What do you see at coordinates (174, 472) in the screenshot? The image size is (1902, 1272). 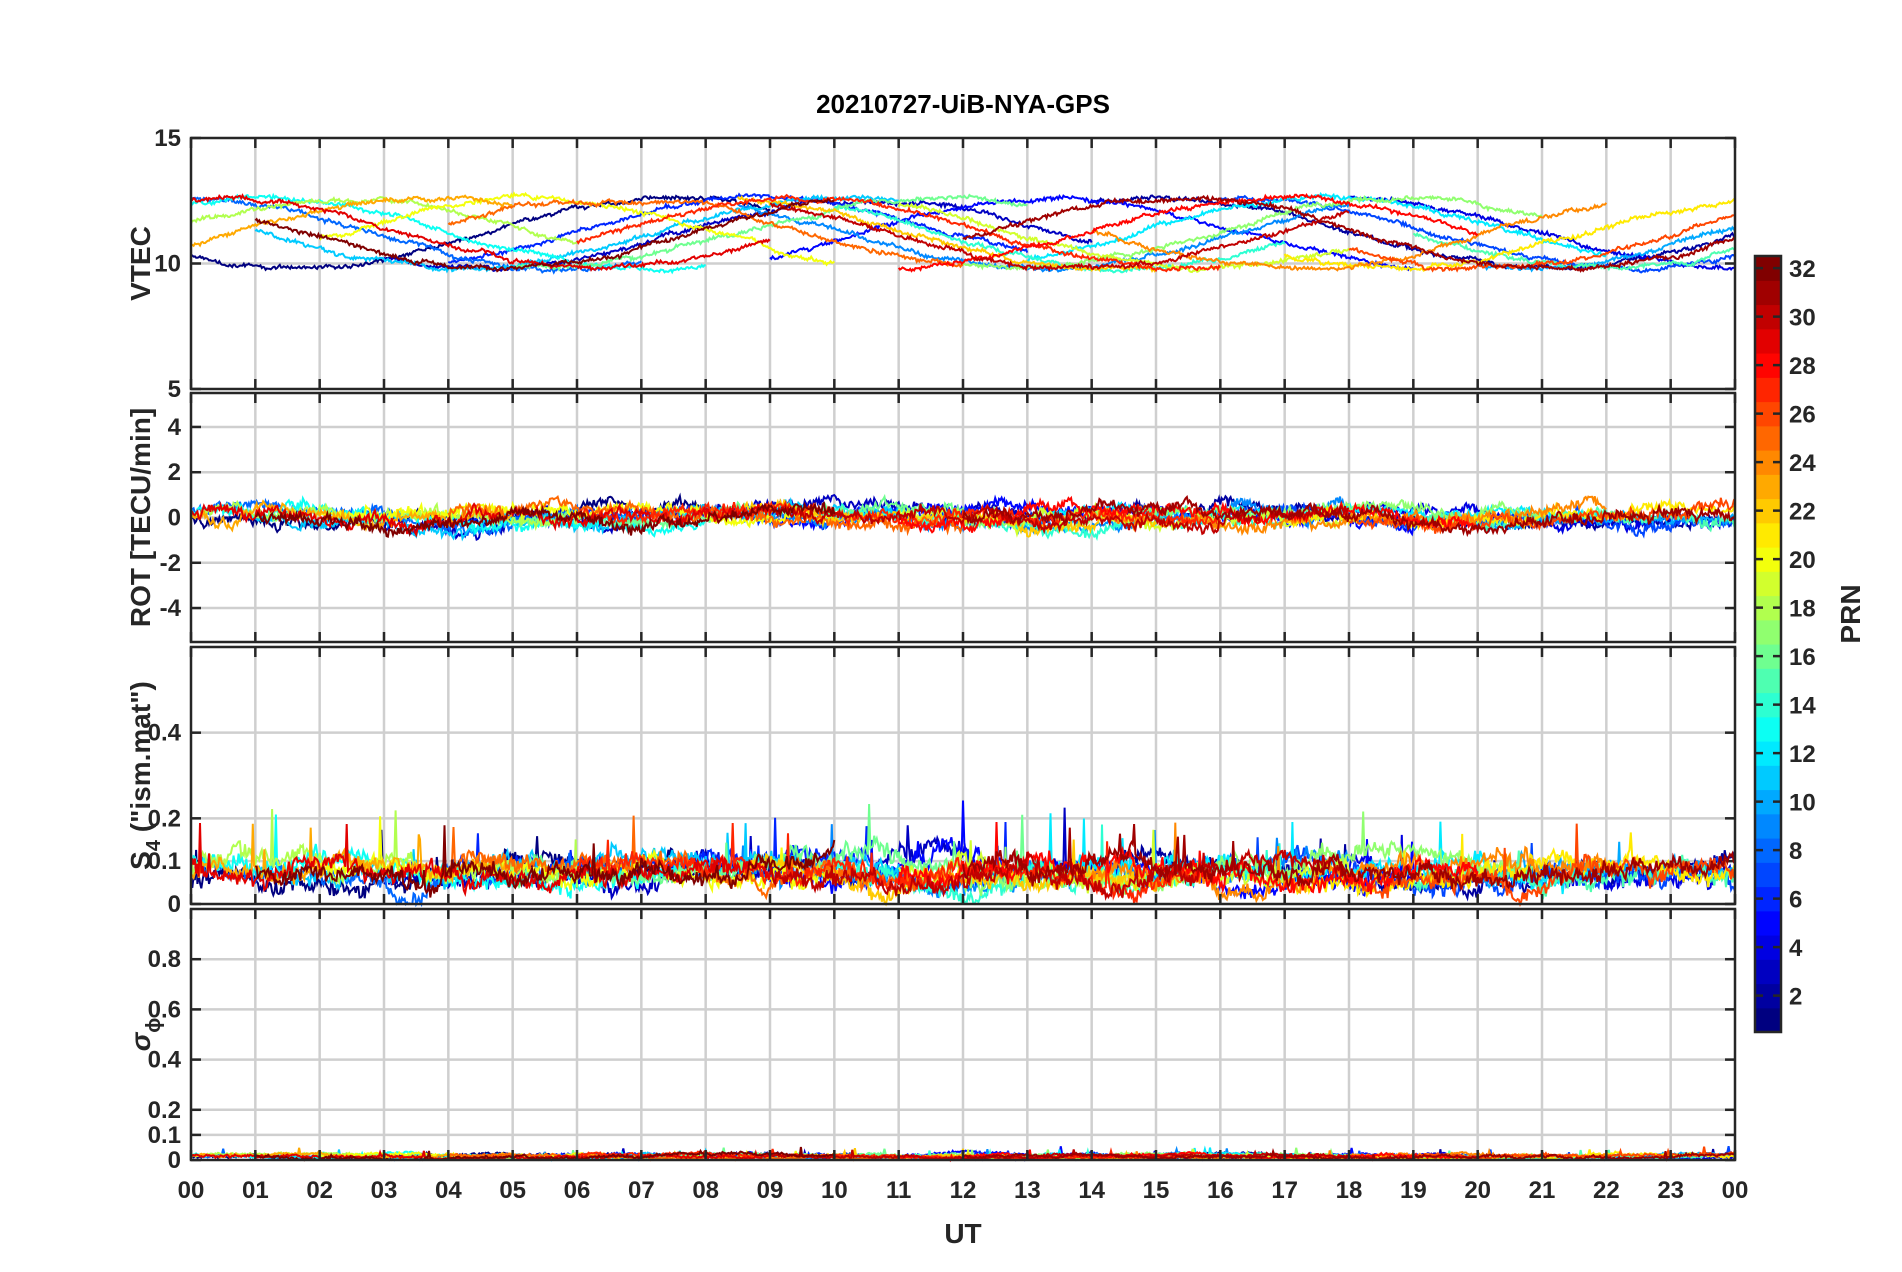 I see `y-tick-label: 2` at bounding box center [174, 472].